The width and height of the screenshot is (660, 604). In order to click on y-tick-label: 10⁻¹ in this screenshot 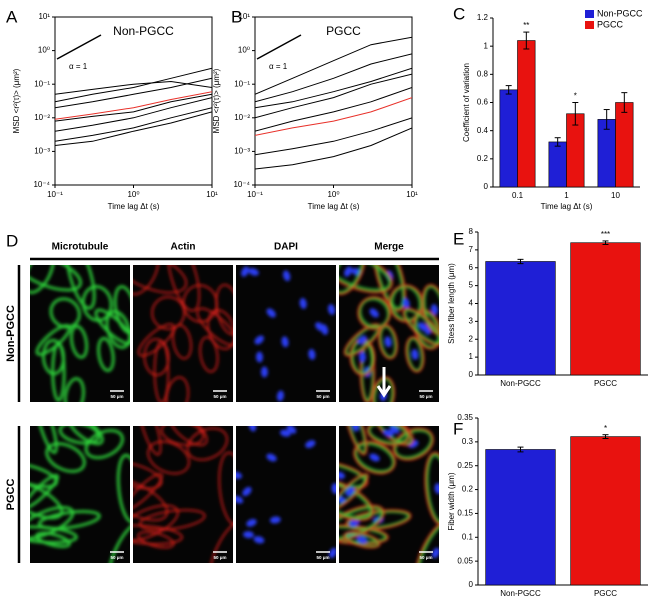, I will do `click(242, 83)`.